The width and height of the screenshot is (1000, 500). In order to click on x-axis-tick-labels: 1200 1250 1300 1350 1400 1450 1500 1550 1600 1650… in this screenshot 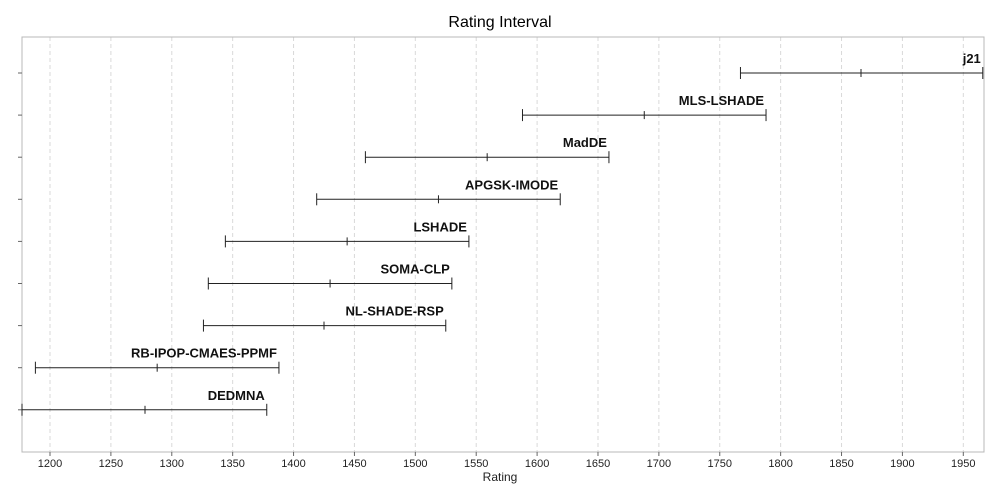, I will do `click(507, 461)`.